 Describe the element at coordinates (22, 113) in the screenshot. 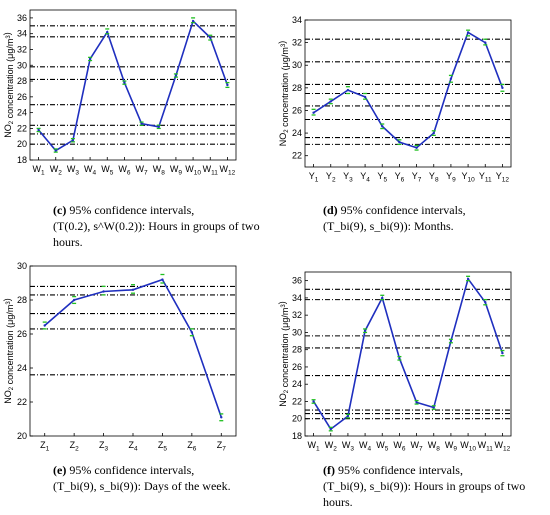

I see `chart-c-ytick-label-3: 24` at that location.